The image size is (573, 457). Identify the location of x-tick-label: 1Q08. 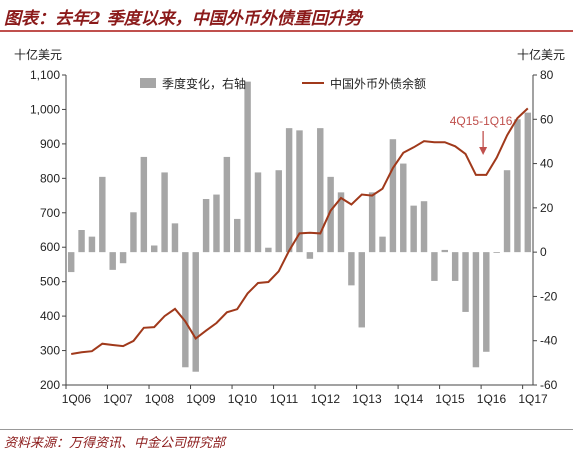
(160, 399).